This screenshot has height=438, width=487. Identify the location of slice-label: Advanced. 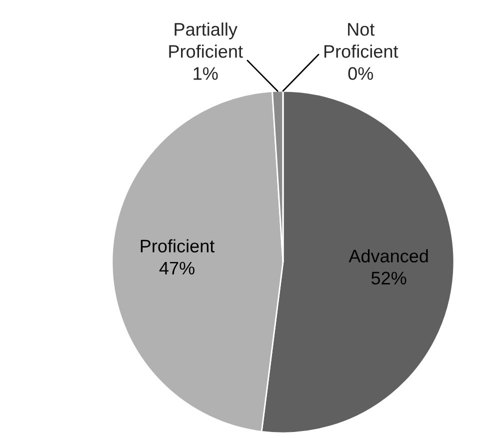
(388, 255).